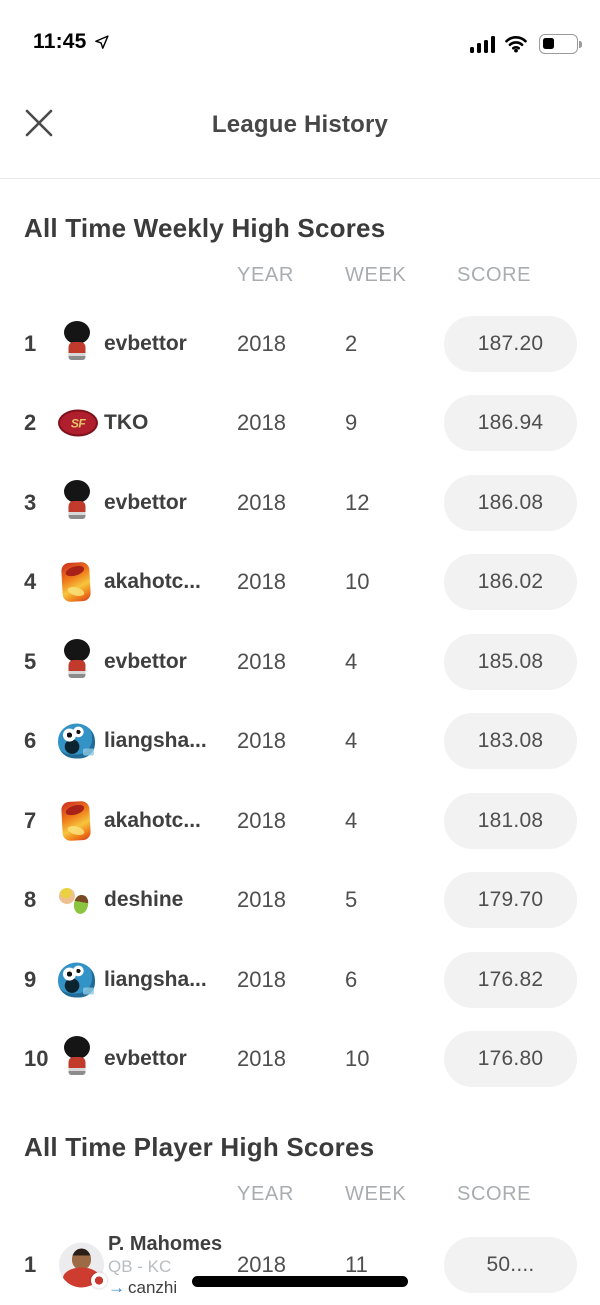 The height and width of the screenshot is (1305, 600). I want to click on table-row: 7 akahotc... 2018 4 181.08, so click(300, 821).